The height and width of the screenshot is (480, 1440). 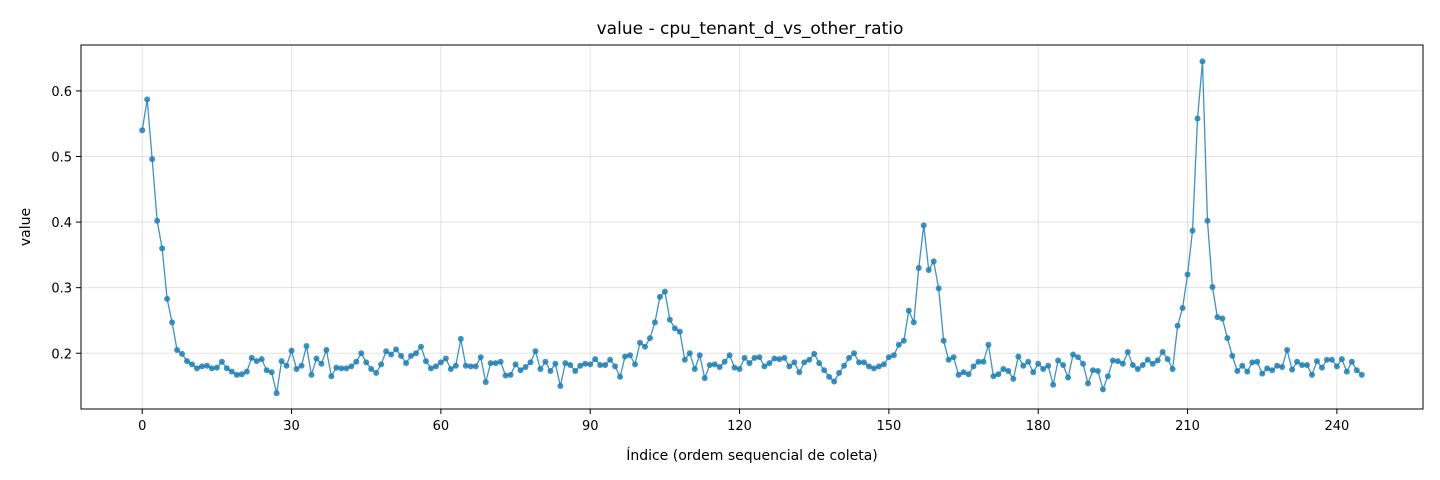 What do you see at coordinates (61, 289) in the screenshot?
I see `y-tick-label: 0.3` at bounding box center [61, 289].